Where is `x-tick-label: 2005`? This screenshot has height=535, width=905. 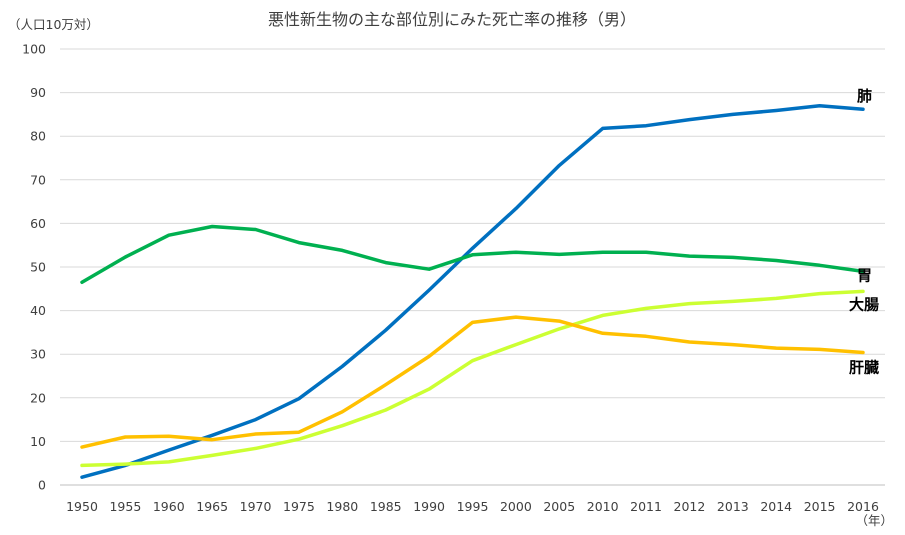 x-tick-label: 2005 is located at coordinates (559, 506).